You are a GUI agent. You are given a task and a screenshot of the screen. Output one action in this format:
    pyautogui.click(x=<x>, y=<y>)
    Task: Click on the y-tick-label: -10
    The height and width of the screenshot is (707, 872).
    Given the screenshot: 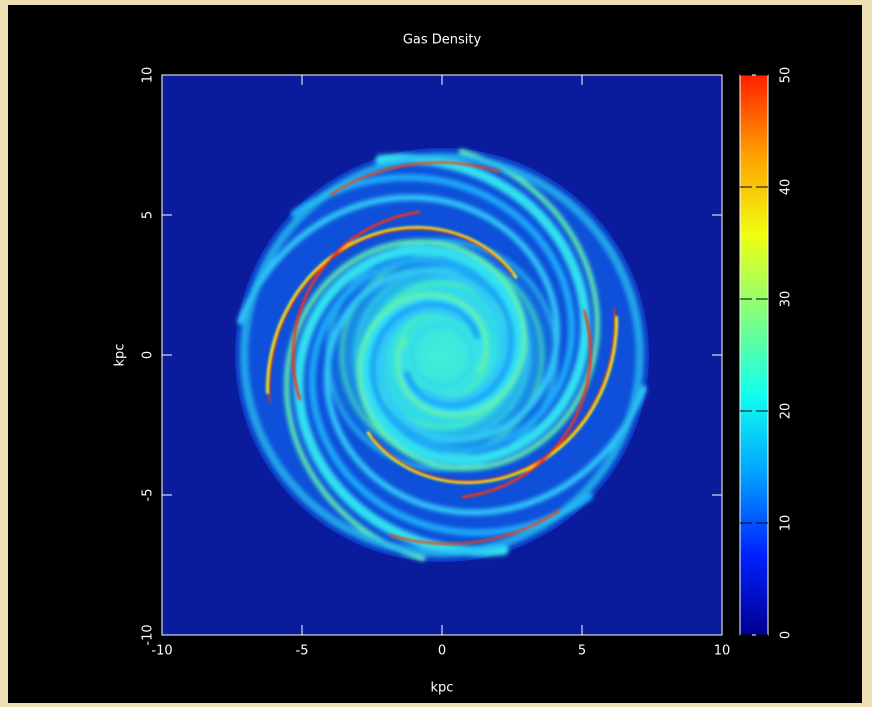 What is the action you would take?
    pyautogui.click(x=148, y=634)
    